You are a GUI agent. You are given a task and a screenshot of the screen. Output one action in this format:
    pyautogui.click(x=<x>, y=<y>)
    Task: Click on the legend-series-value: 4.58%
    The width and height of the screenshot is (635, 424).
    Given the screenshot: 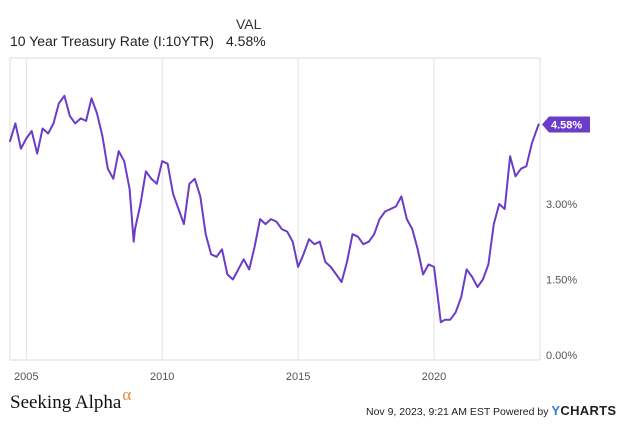 What is the action you would take?
    pyautogui.click(x=246, y=41)
    